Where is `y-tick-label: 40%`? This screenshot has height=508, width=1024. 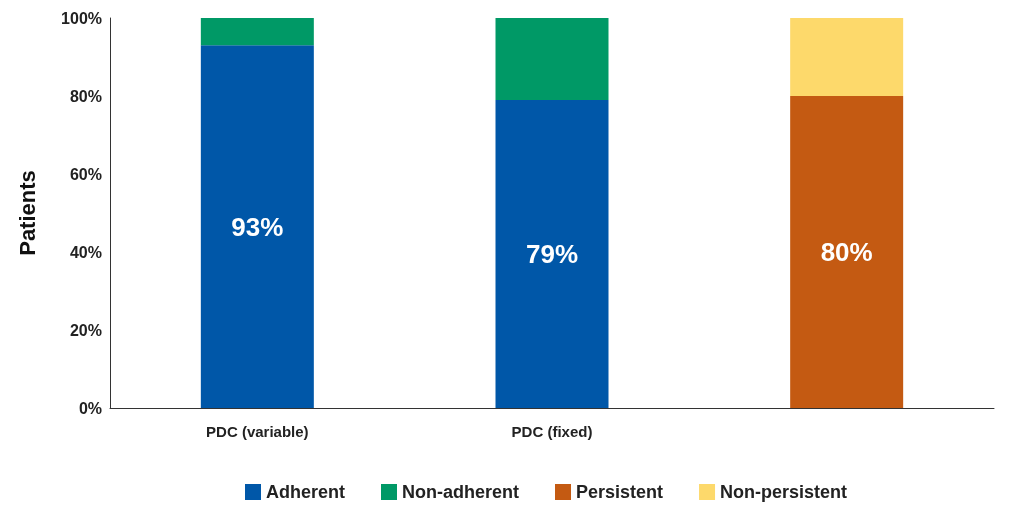 y-tick-label: 40% is located at coordinates (85, 252).